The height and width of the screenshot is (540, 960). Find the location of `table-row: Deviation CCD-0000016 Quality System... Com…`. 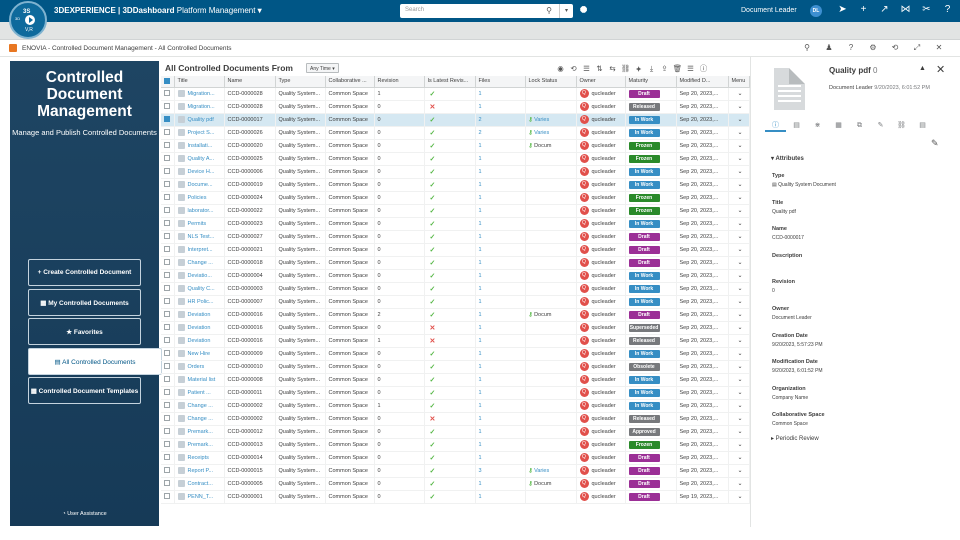

table-row: Deviation CCD-0000016 Quality System... Com… is located at coordinates (455, 328).